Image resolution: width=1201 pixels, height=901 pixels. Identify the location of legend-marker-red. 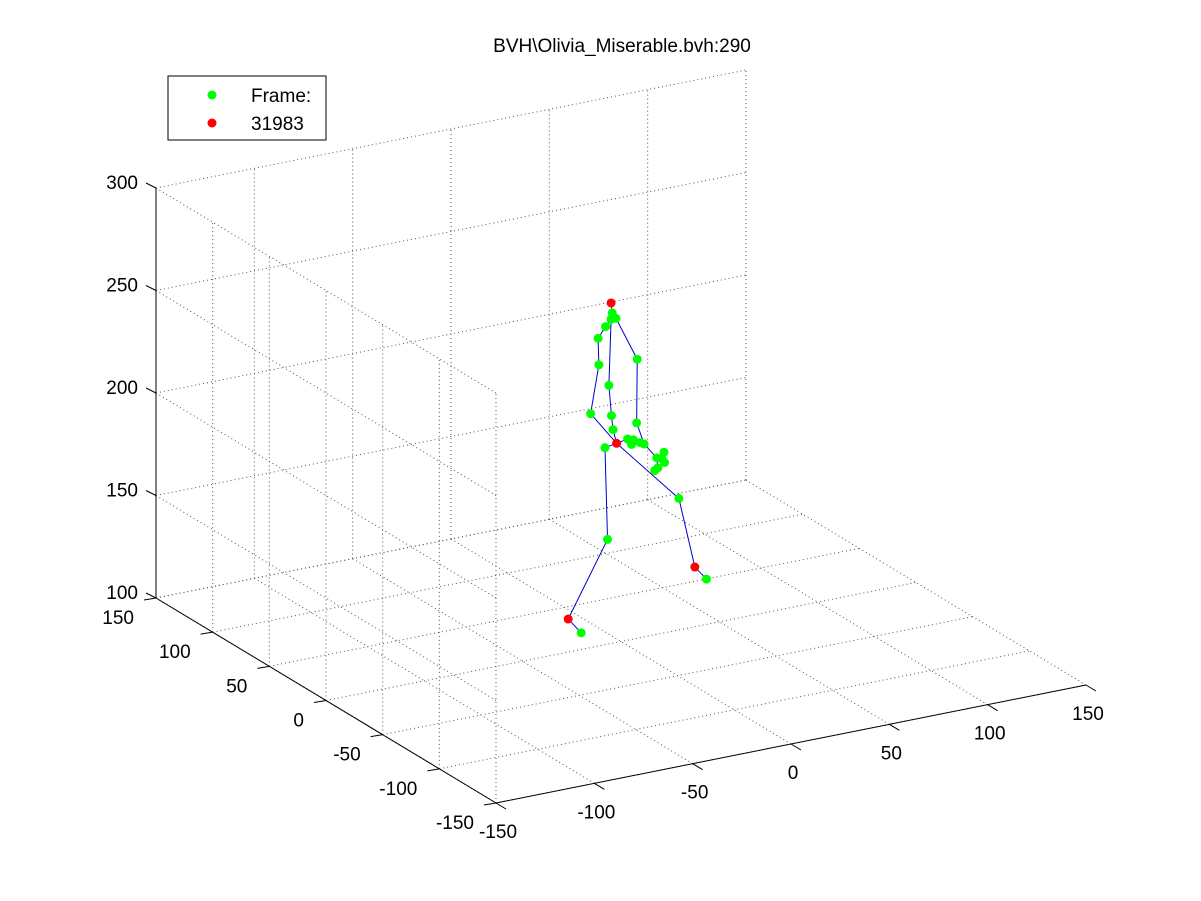
(212, 123).